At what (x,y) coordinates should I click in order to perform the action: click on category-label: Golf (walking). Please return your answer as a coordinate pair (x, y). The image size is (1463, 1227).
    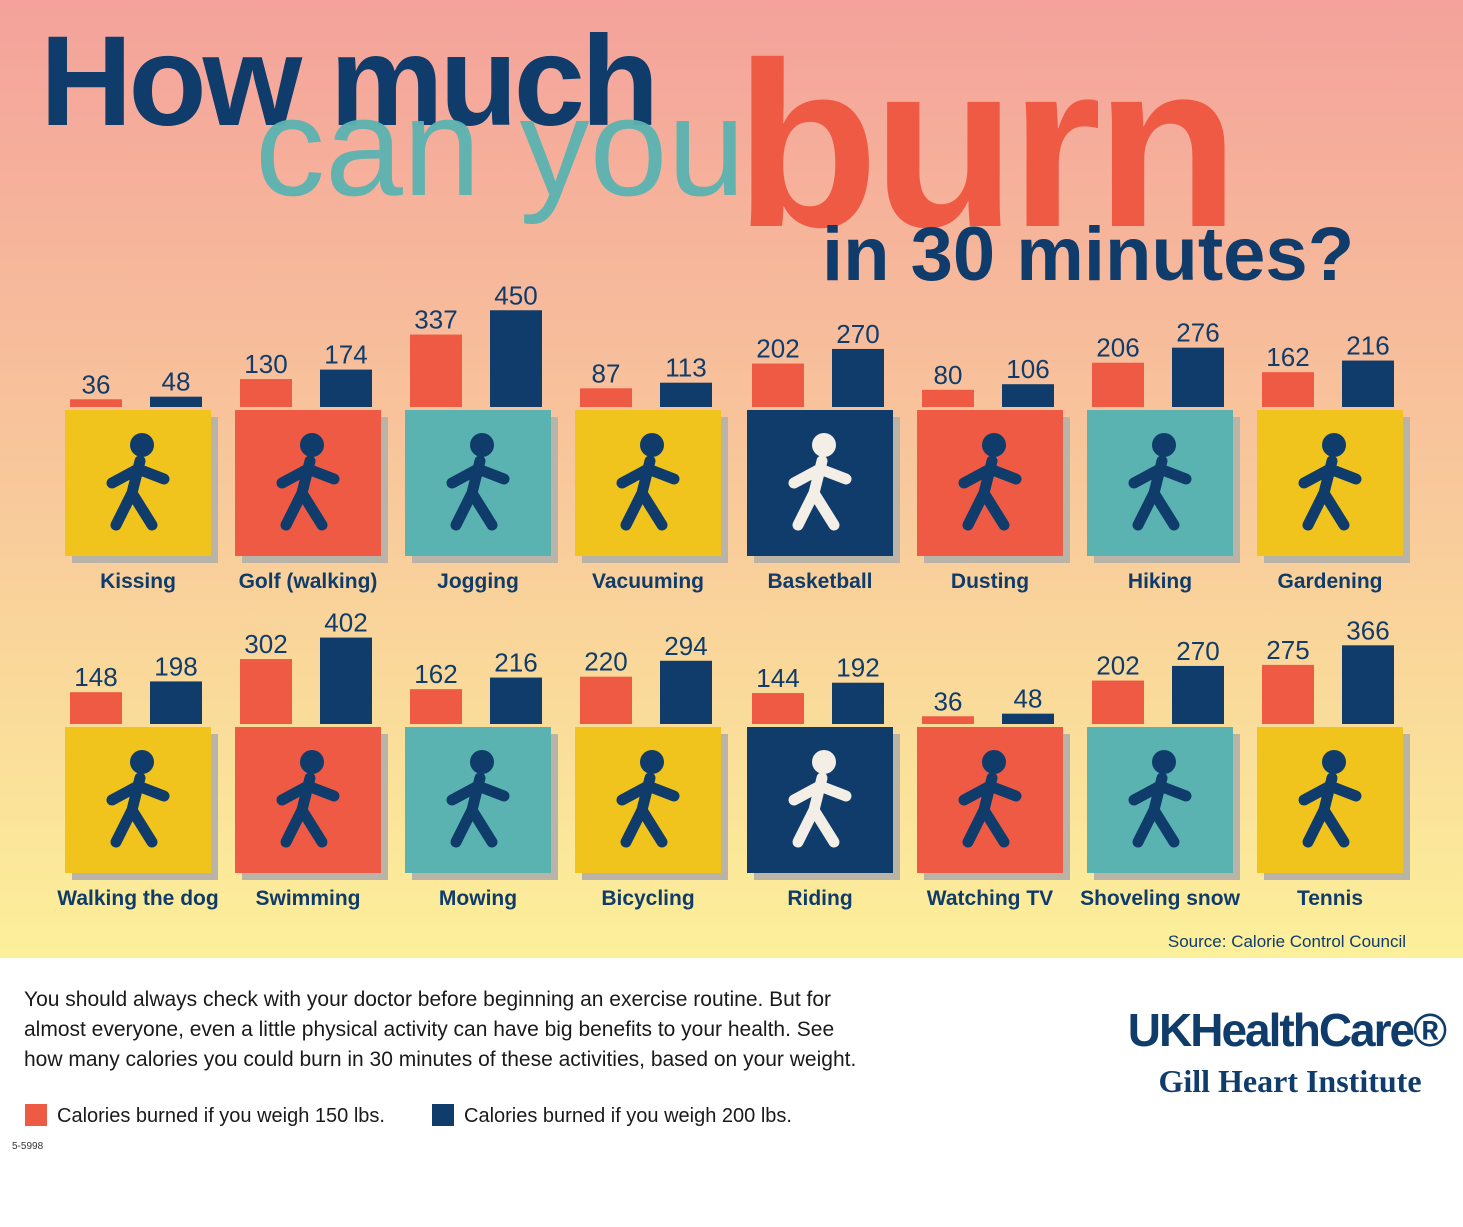
    Looking at the image, I should click on (308, 581).